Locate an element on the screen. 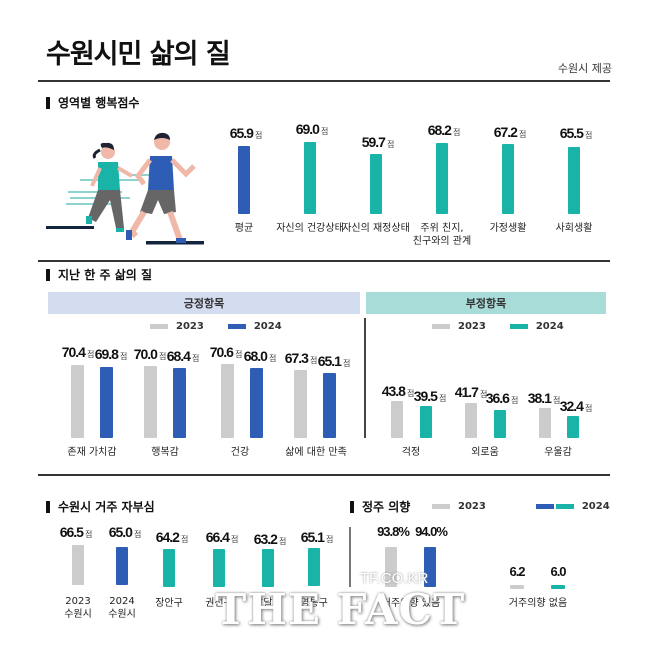 Image resolution: width=650 pixels, height=649 pixels. bar-average is located at coordinates (244, 180).